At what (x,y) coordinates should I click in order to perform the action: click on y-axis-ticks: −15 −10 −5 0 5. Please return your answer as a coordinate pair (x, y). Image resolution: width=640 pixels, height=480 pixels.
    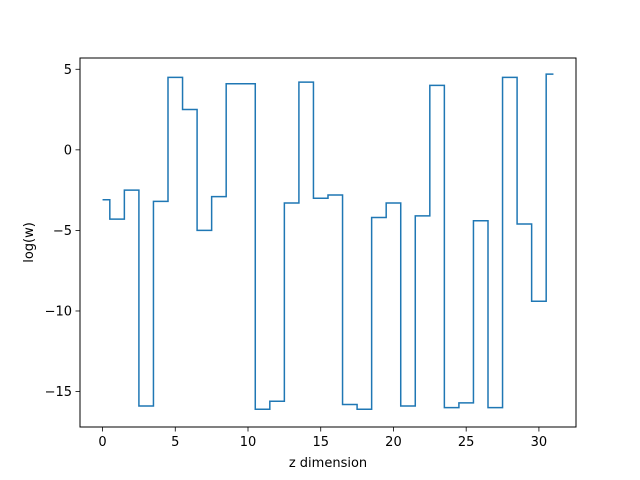
    Looking at the image, I should click on (62, 231).